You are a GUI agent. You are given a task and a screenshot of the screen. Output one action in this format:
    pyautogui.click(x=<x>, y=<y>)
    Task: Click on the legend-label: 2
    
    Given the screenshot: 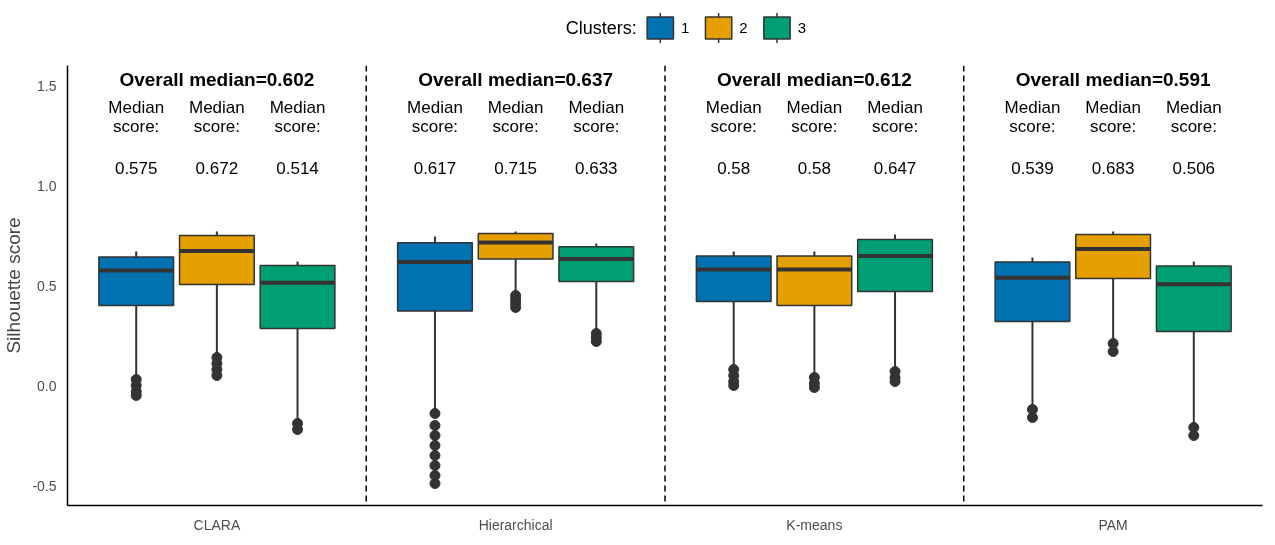 What is the action you would take?
    pyautogui.click(x=743, y=27)
    